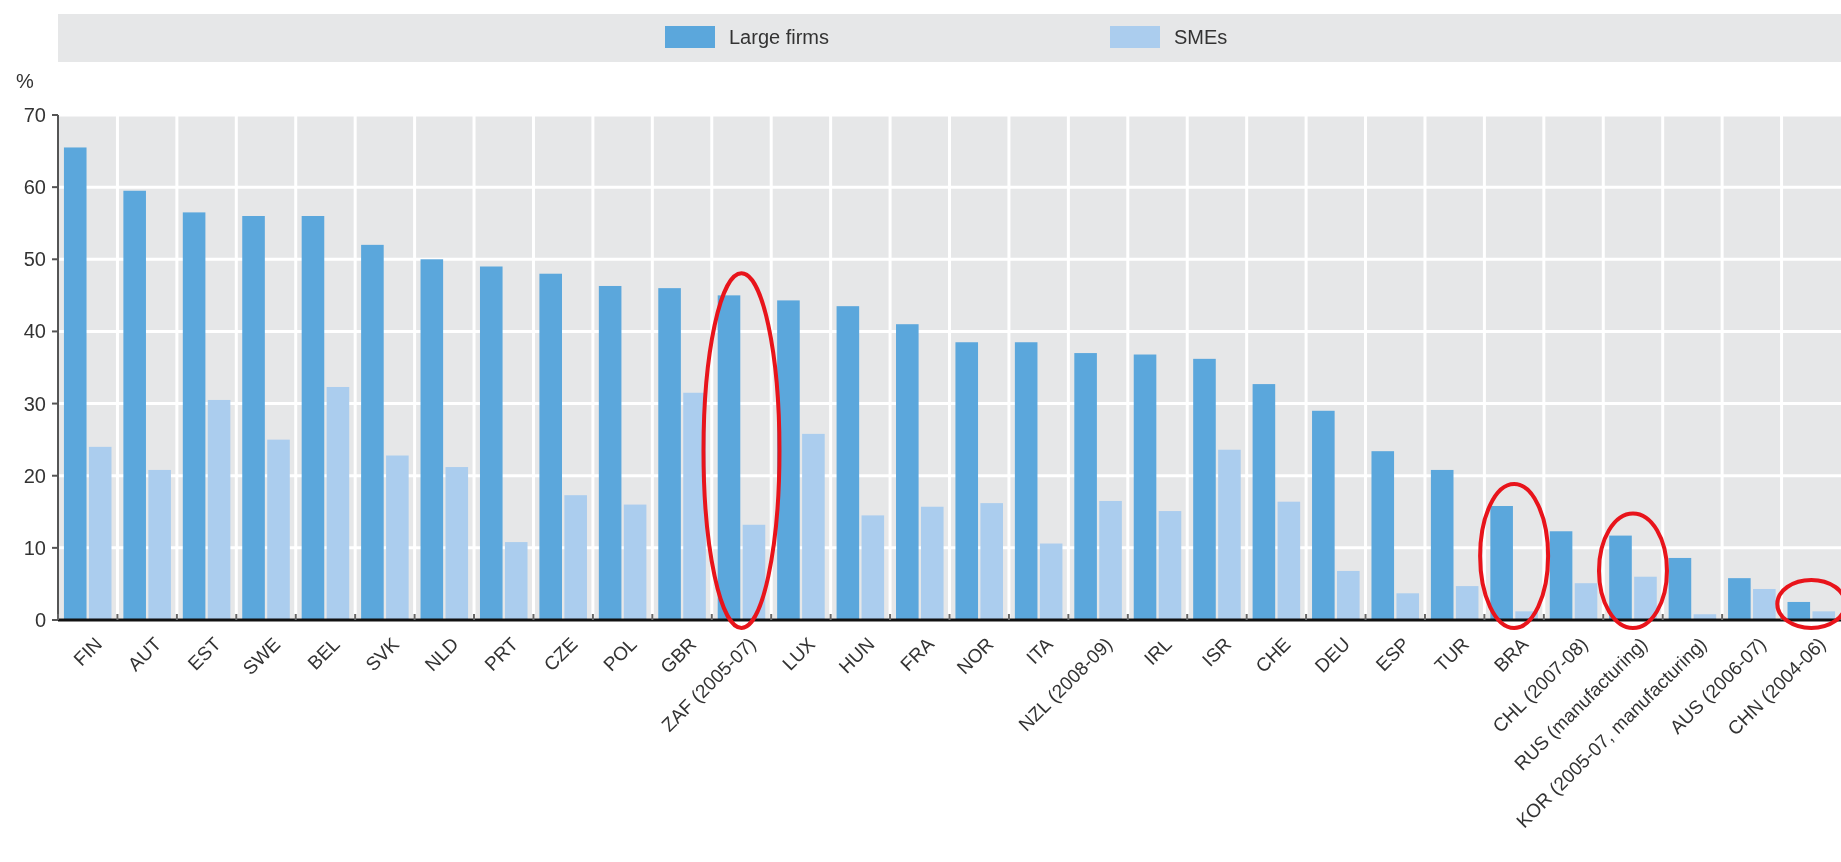 Image resolution: width=1841 pixels, height=862 pixels. What do you see at coordinates (34, 259) in the screenshot?
I see `y-tick-label: 50` at bounding box center [34, 259].